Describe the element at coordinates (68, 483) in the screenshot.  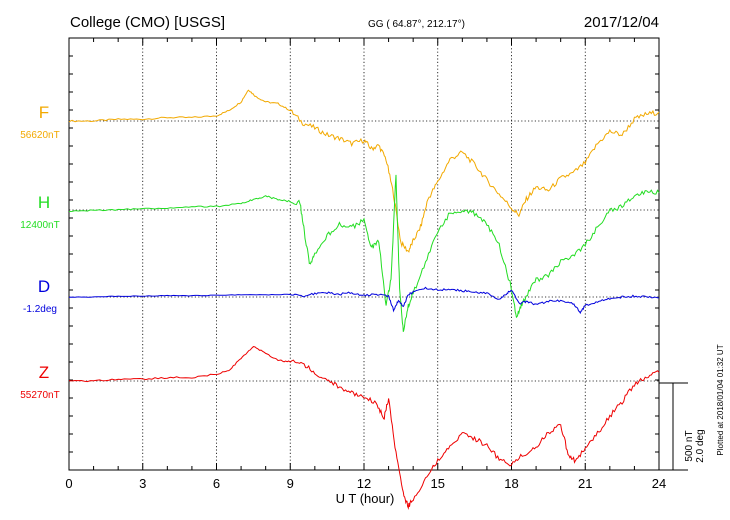
I see `x-tick-label-0: 0` at that location.